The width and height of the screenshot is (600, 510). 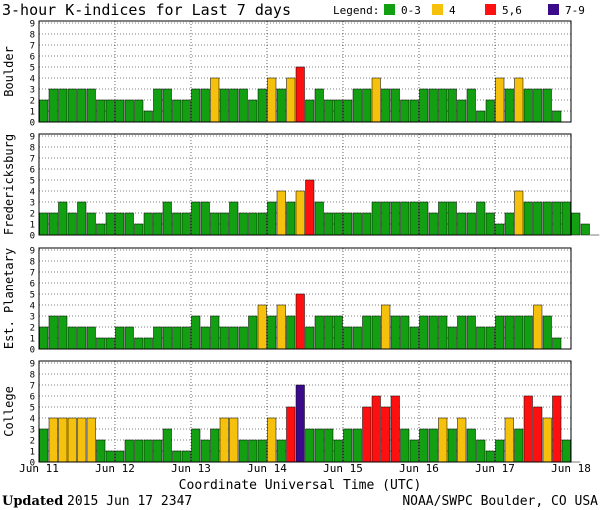 I want to click on y-tick-label: 0, so click(x=32, y=464).